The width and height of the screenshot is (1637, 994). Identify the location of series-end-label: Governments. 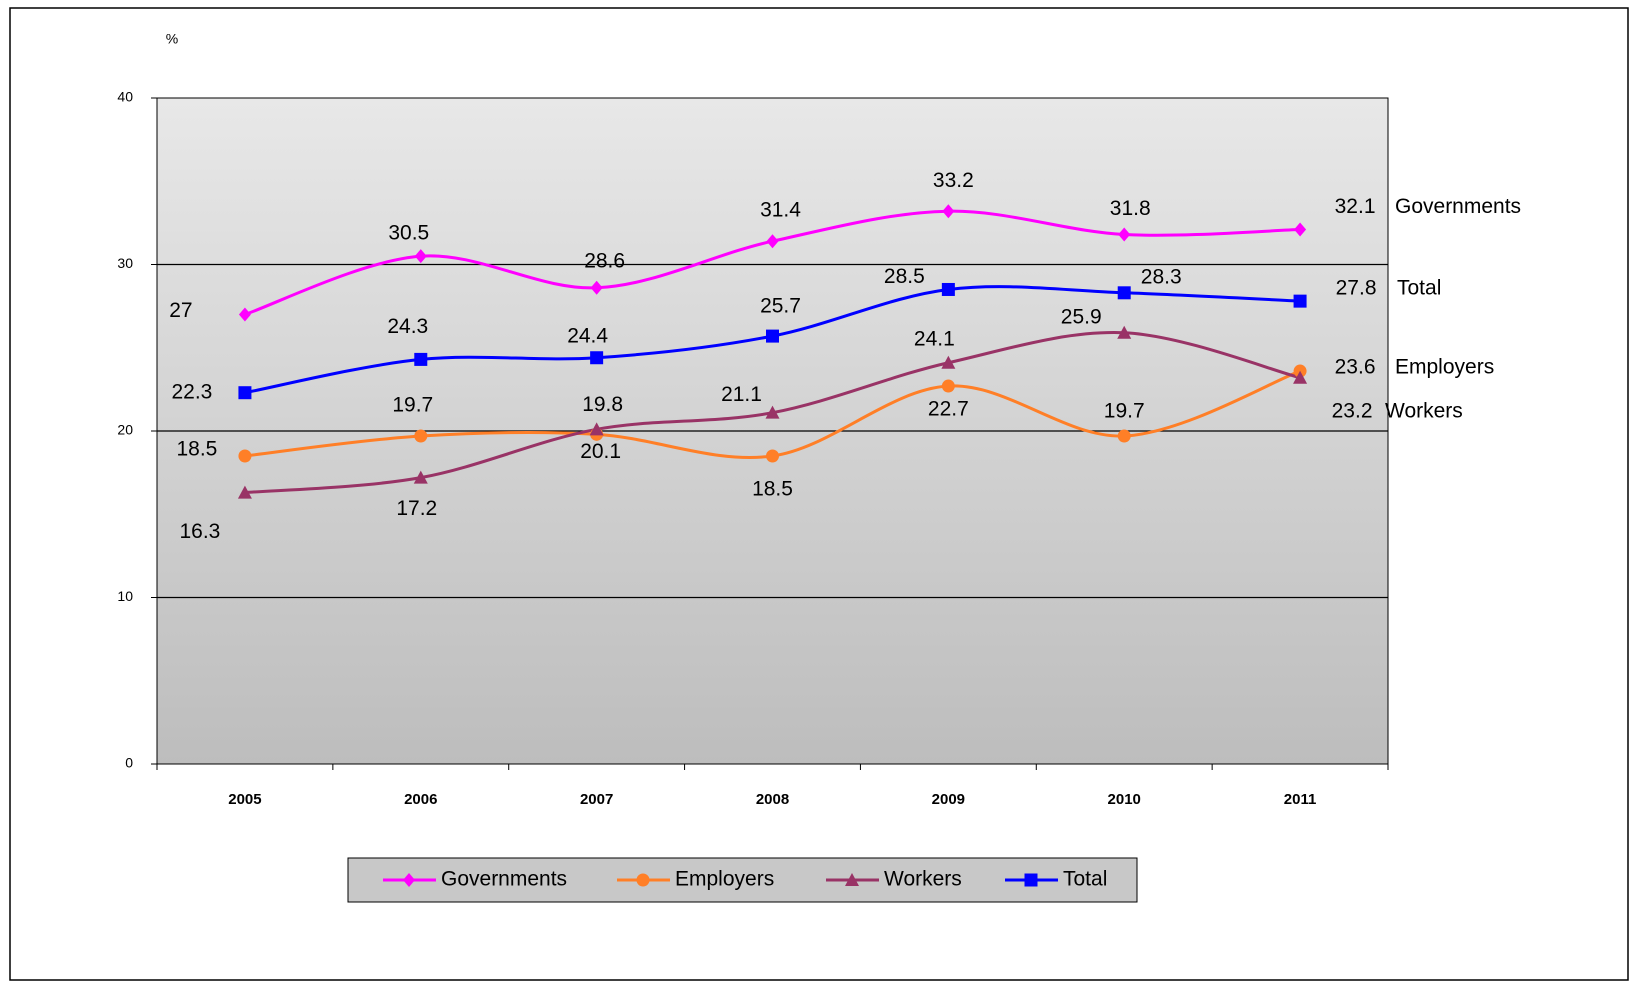
(1458, 206).